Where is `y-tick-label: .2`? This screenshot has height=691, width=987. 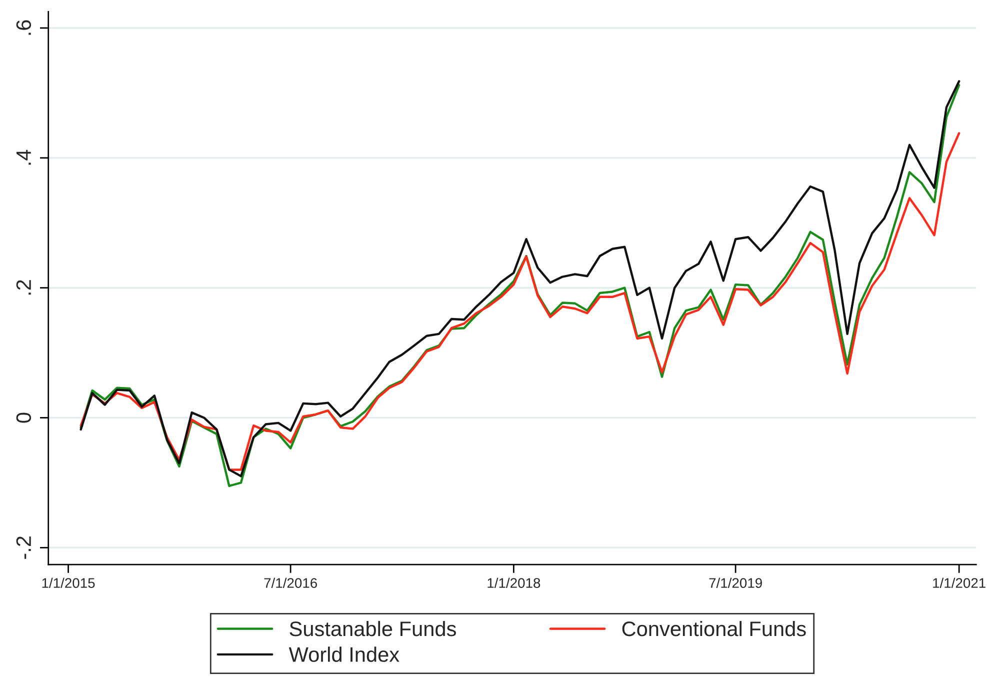
y-tick-label: .2 is located at coordinates (23, 287).